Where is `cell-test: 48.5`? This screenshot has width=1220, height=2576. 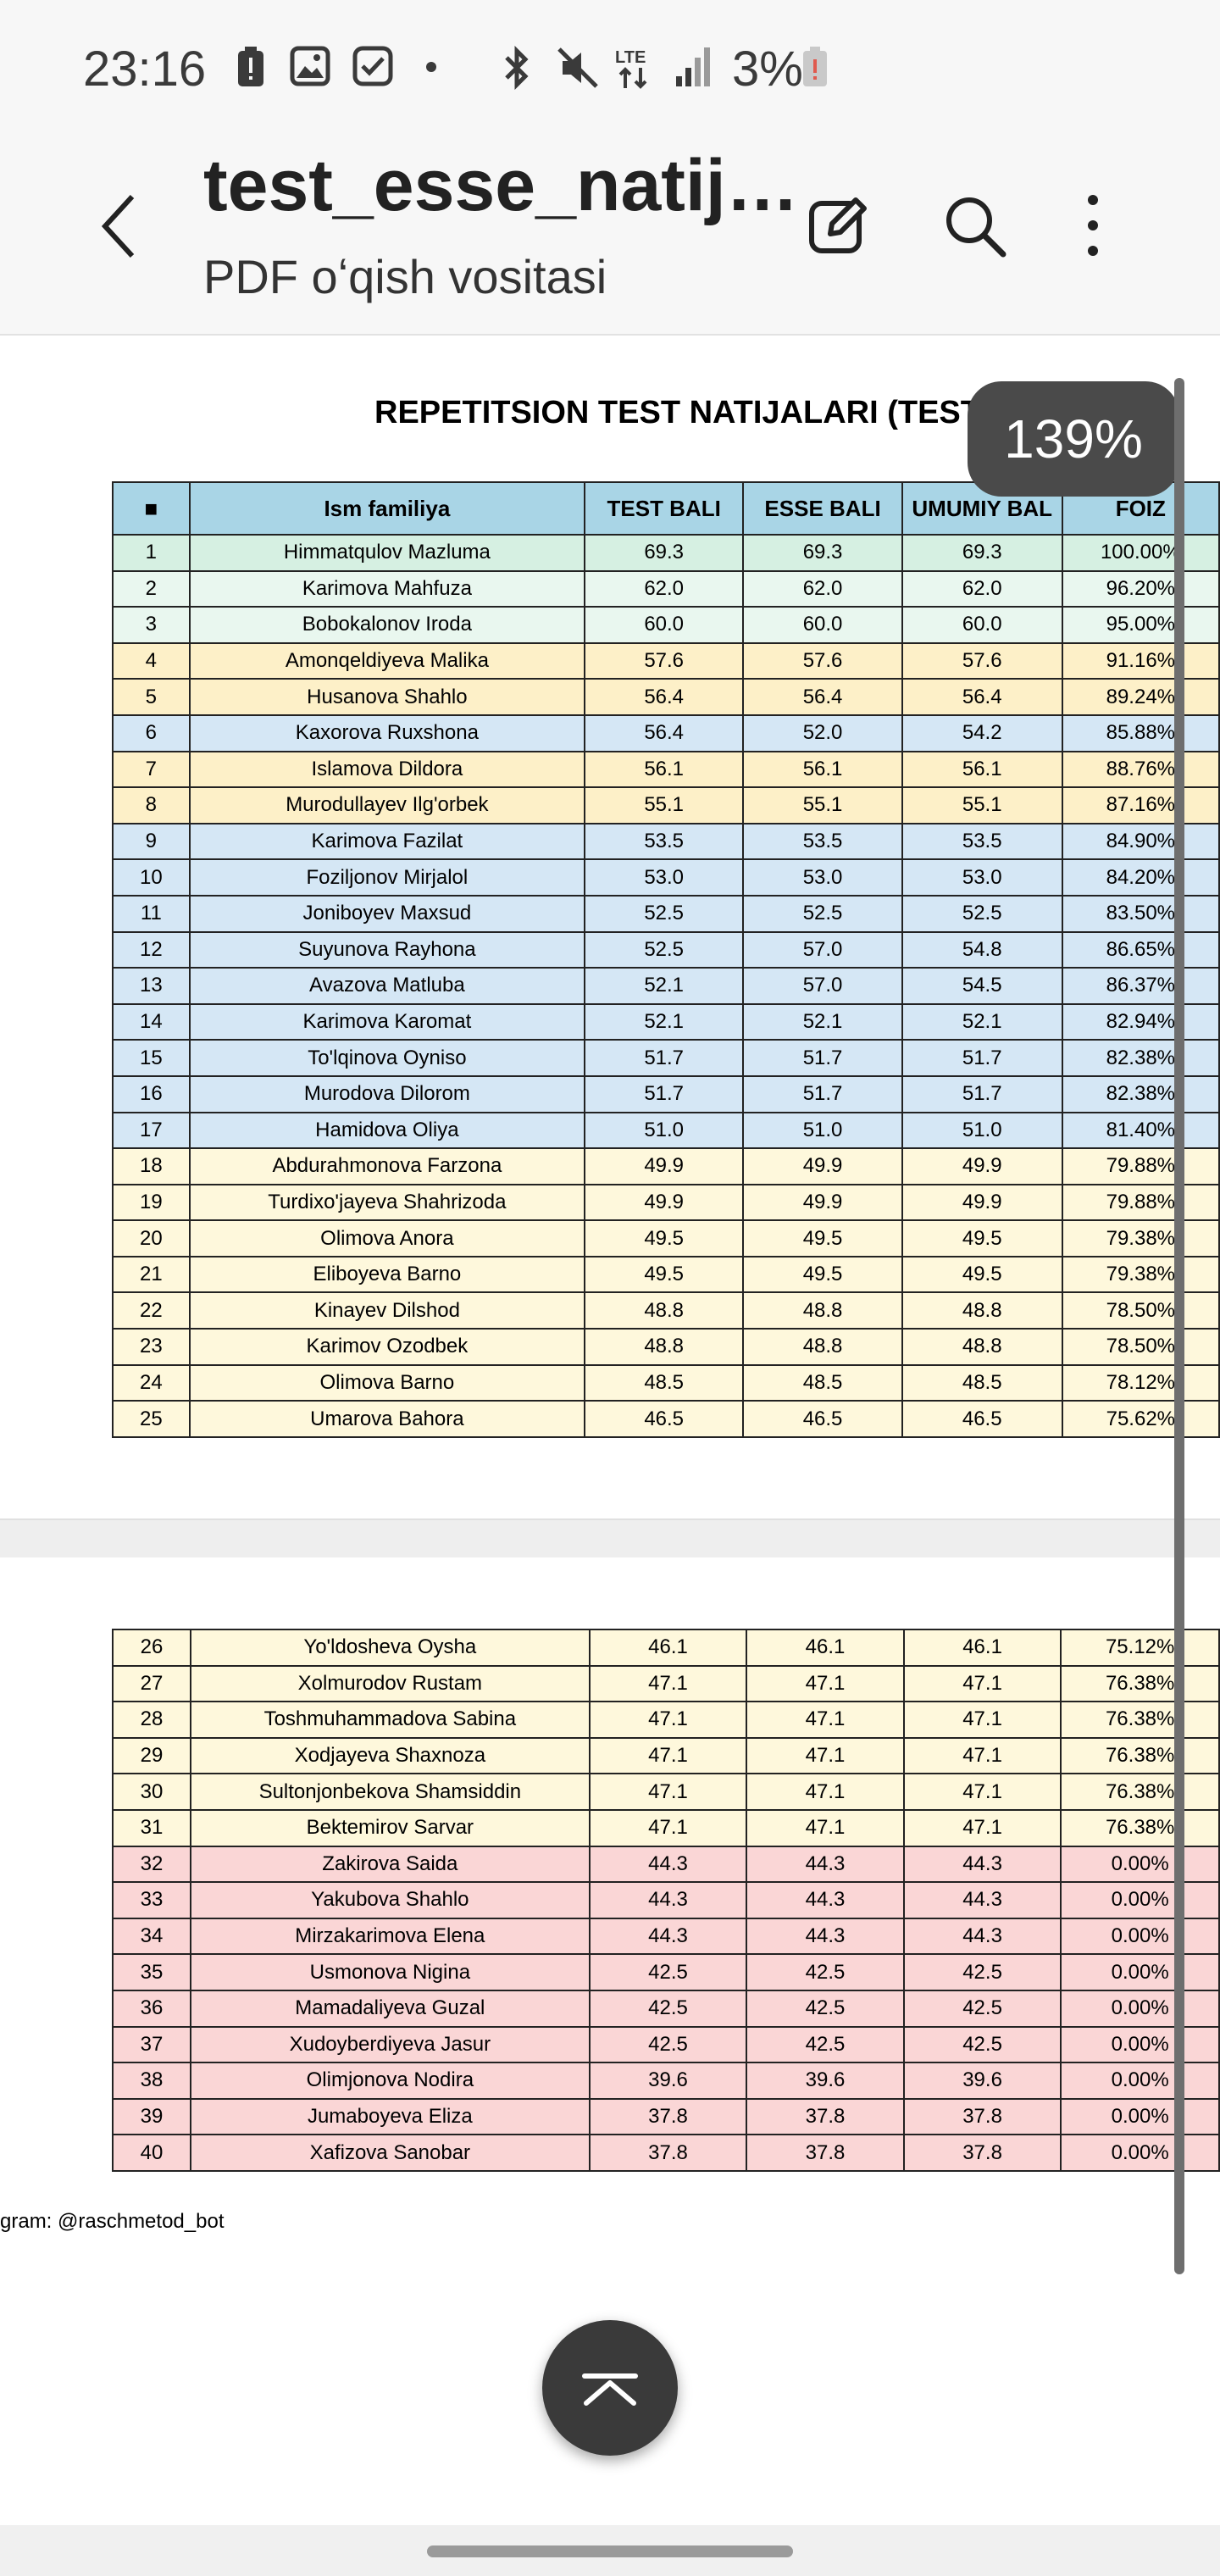
cell-test: 48.5 is located at coordinates (664, 1382).